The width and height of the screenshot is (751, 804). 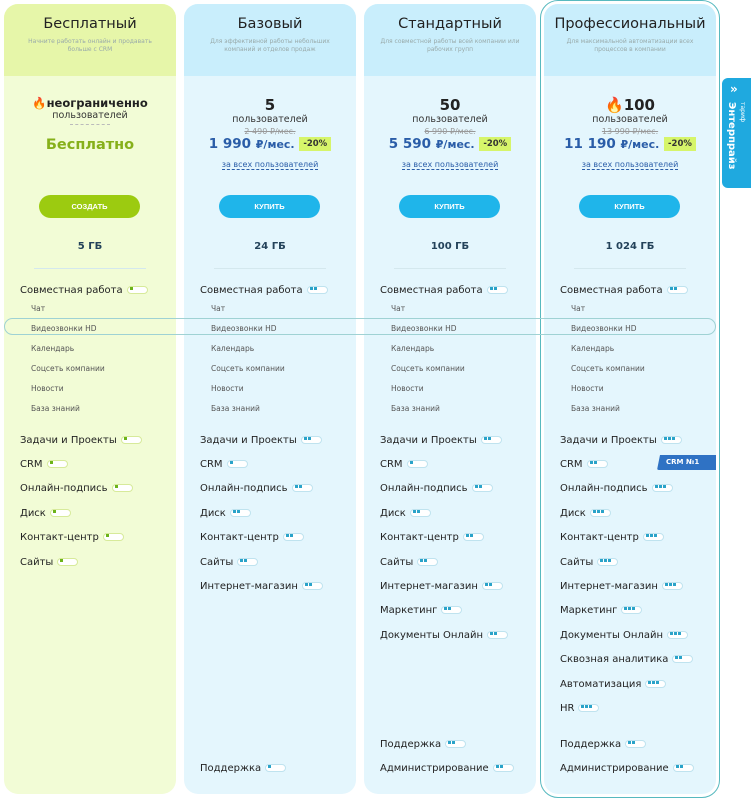 What do you see at coordinates (410, 144) in the screenshot?
I see `plan-price: 5 590` at bounding box center [410, 144].